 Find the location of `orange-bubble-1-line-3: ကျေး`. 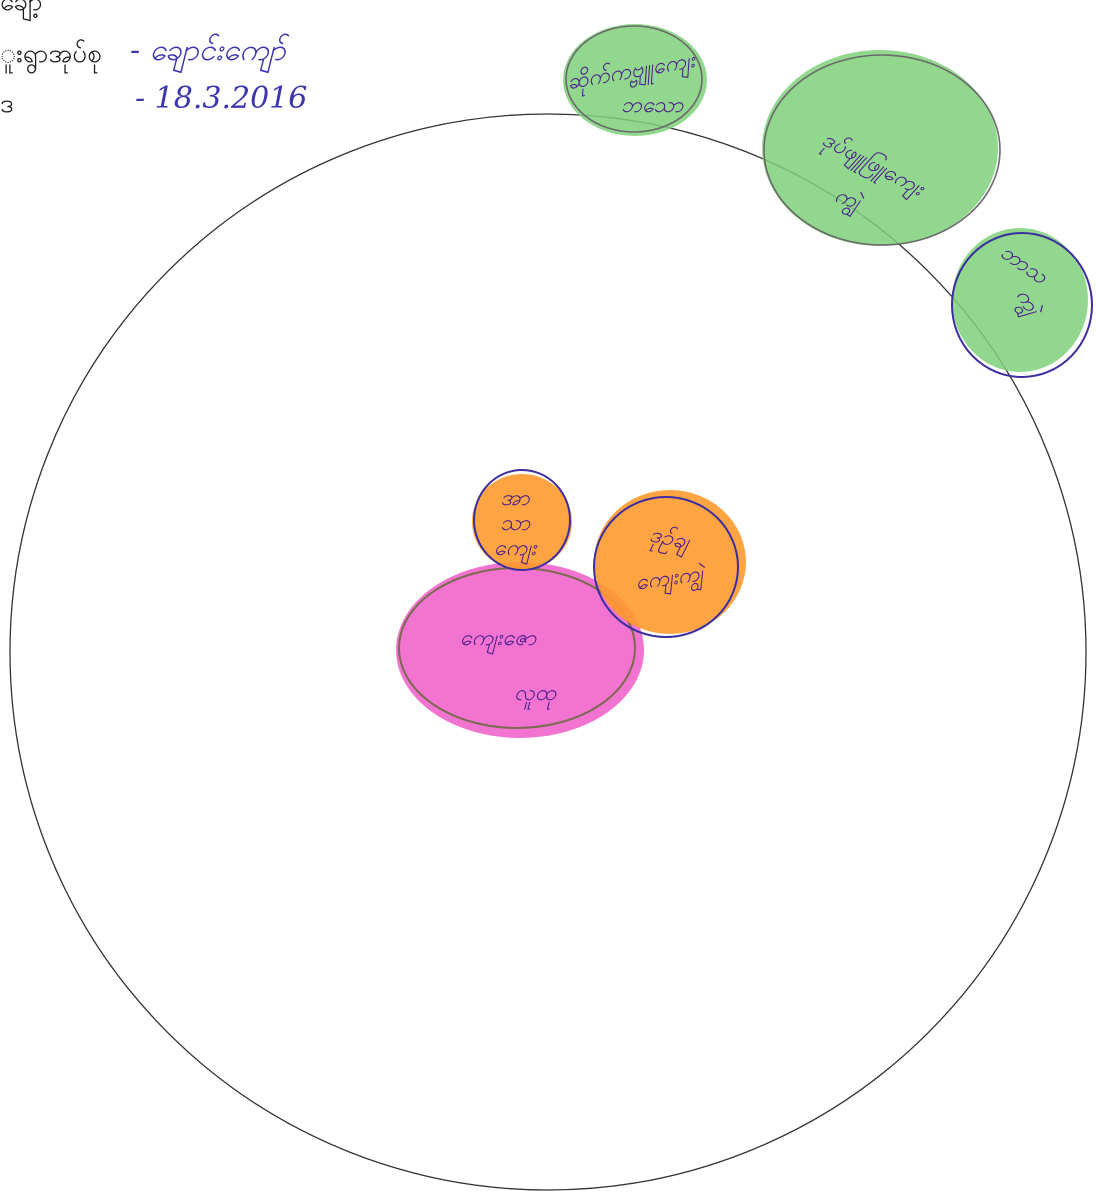

orange-bubble-1-line-3: ကျေး is located at coordinates (516, 550).